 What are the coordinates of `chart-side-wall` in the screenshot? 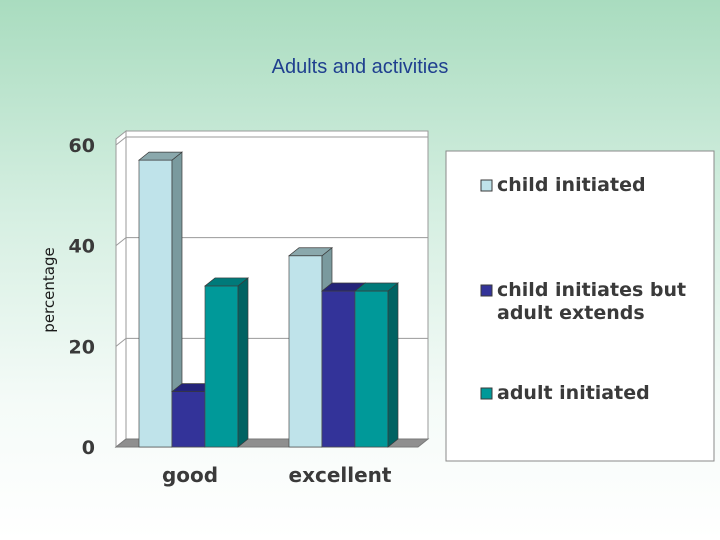 It's located at (121, 289).